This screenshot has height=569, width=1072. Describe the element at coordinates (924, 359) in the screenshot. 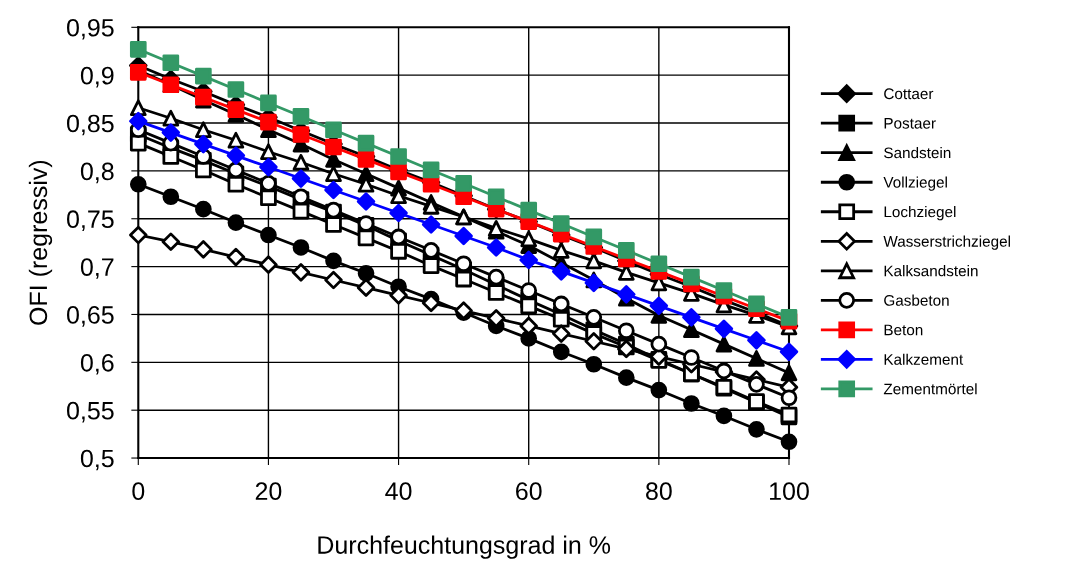

I see `legend-label: Kalkzement` at that location.